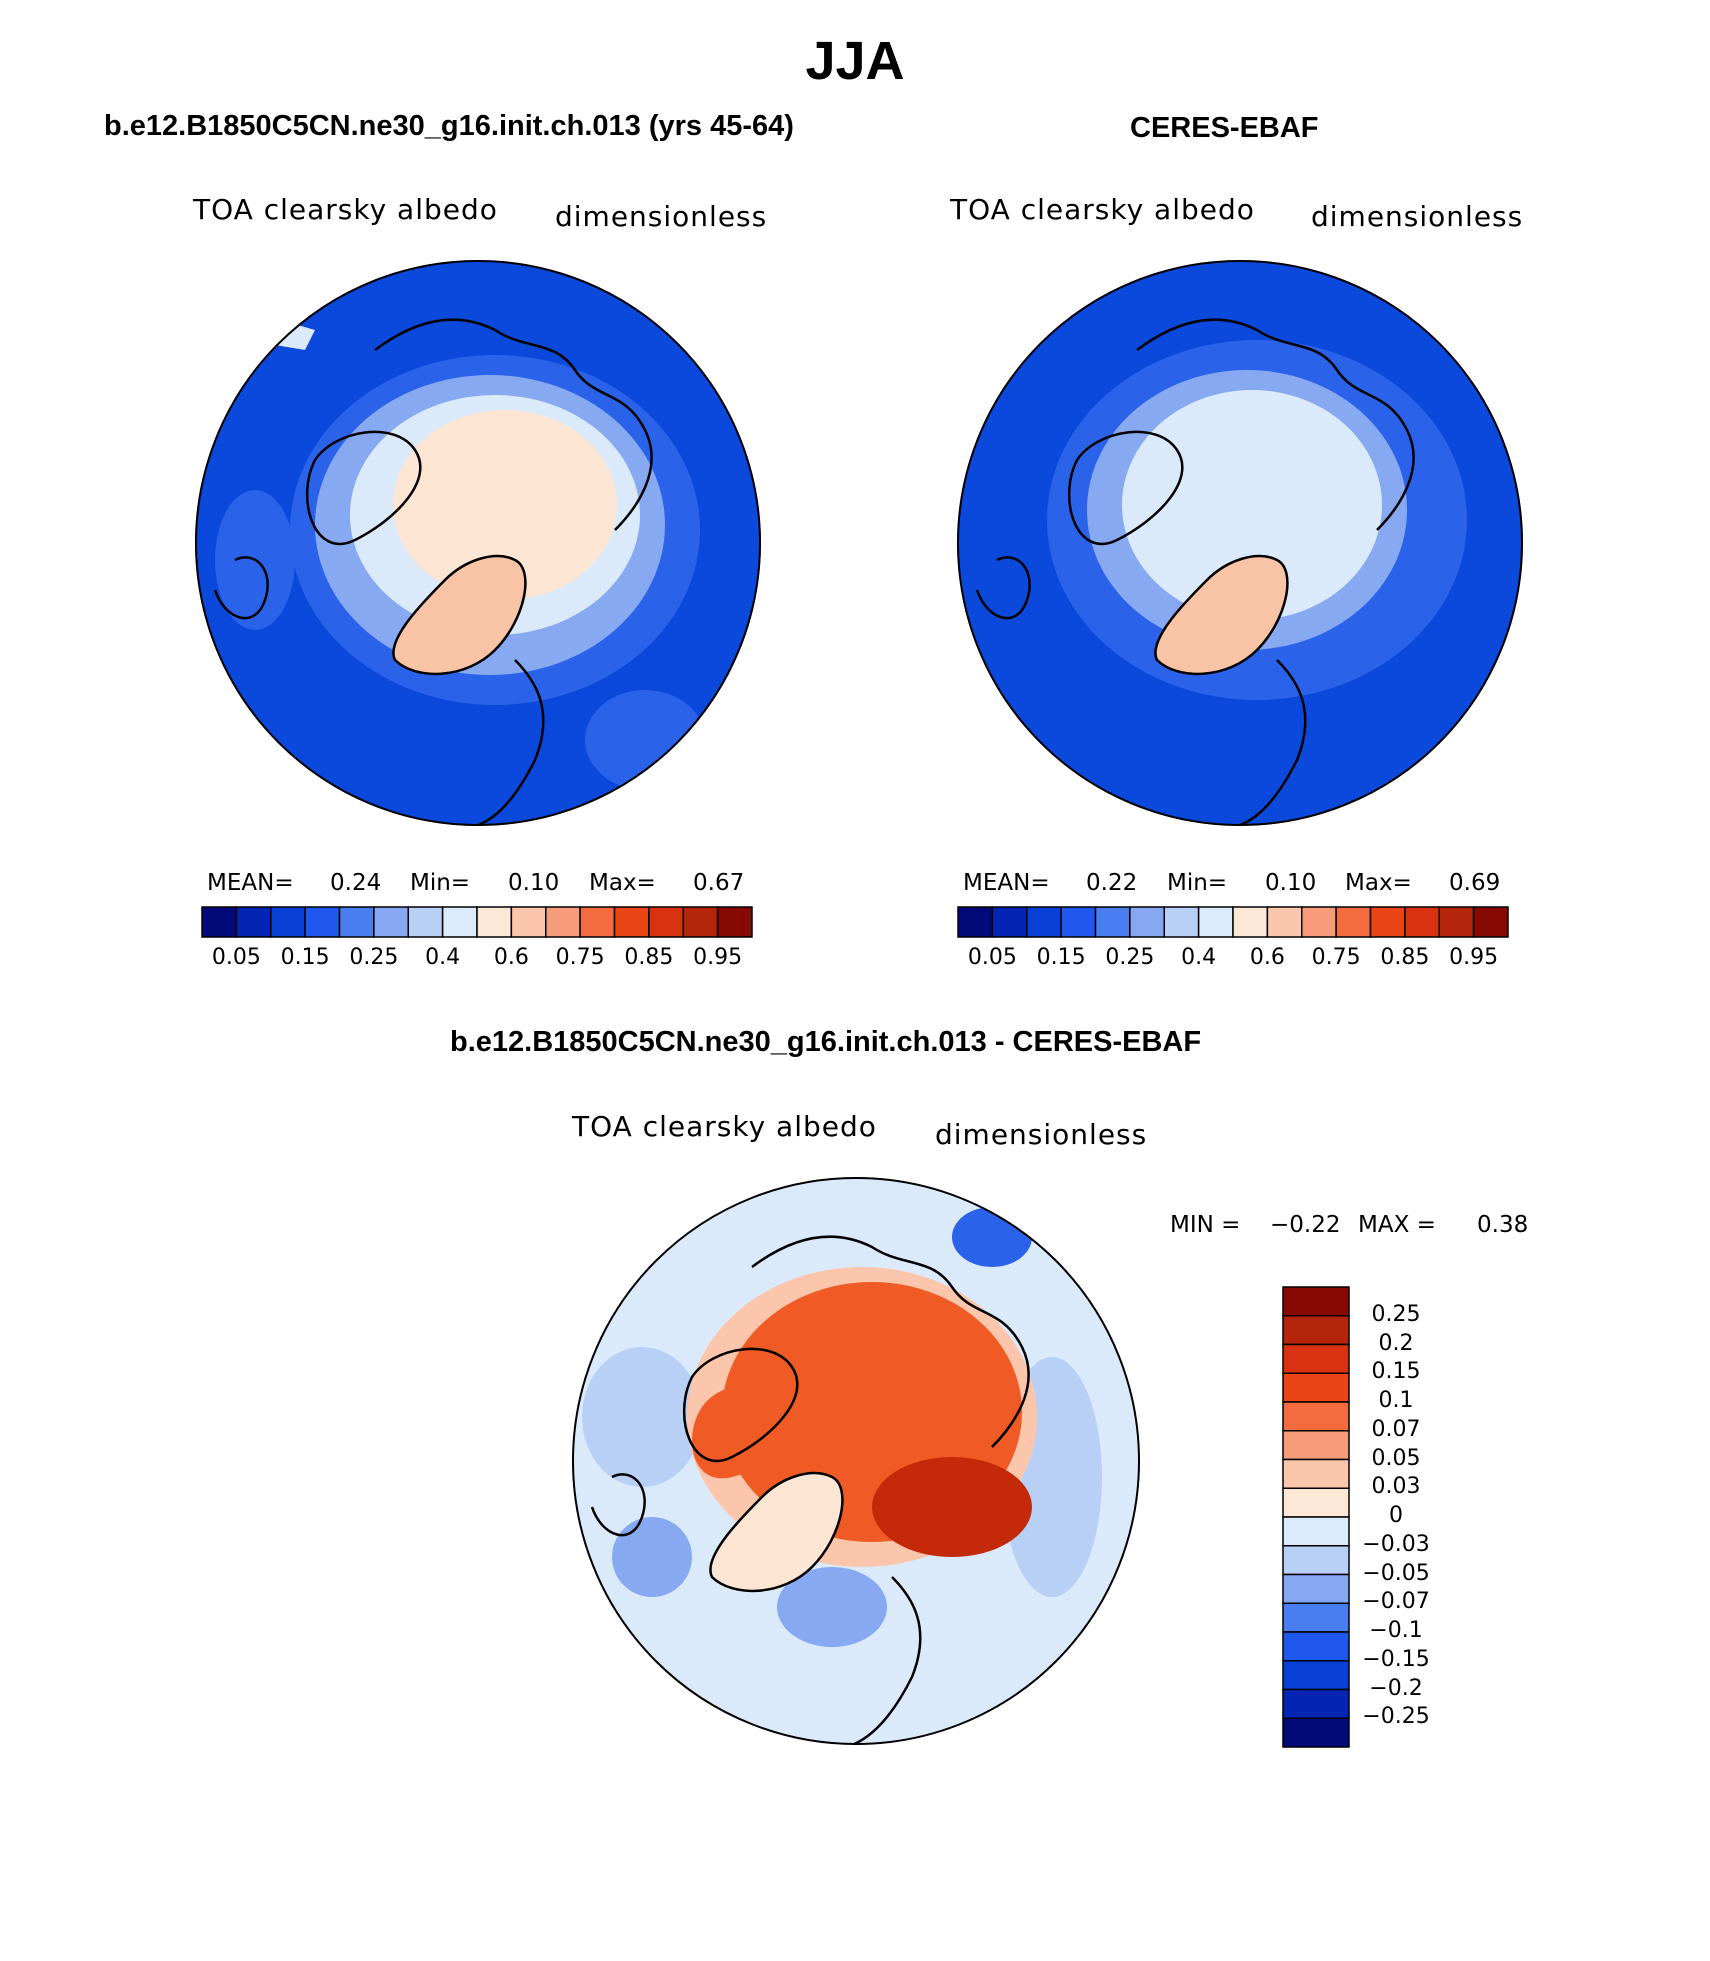 This screenshot has width=1710, height=1961. Describe the element at coordinates (580, 957) in the screenshot. I see `colorbar-tick-label: 0.75` at that location.